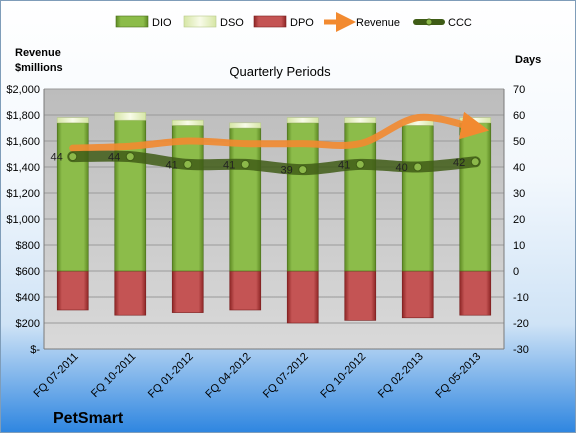 Image resolution: width=576 pixels, height=433 pixels. Describe the element at coordinates (429, 22) in the screenshot. I see `legend-marker-ccc` at that location.